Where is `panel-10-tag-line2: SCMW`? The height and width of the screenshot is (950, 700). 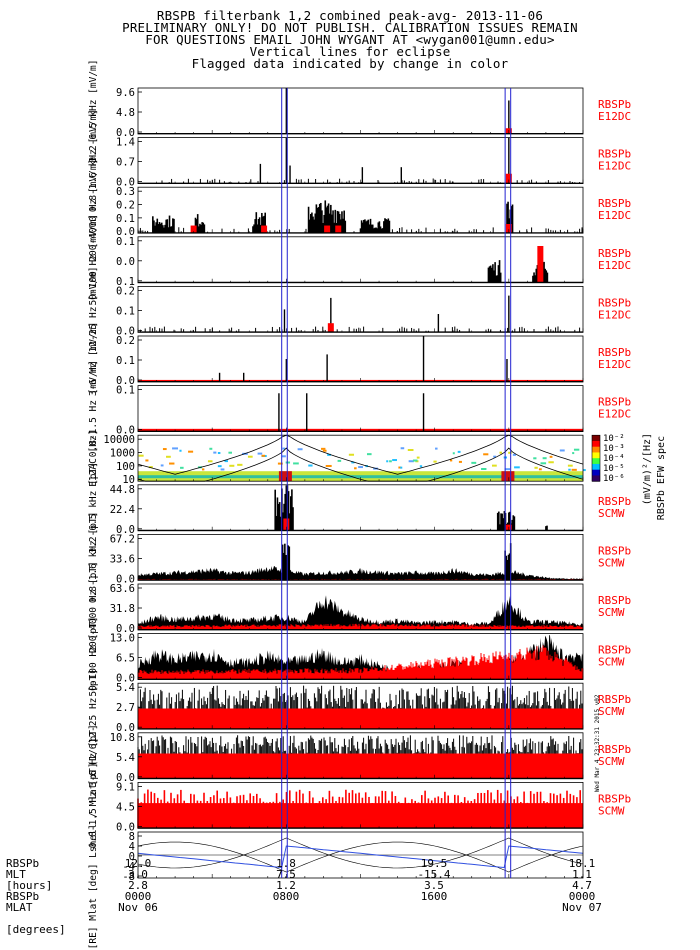
panel-10-tag-line2: SCMW is located at coordinates (611, 612).